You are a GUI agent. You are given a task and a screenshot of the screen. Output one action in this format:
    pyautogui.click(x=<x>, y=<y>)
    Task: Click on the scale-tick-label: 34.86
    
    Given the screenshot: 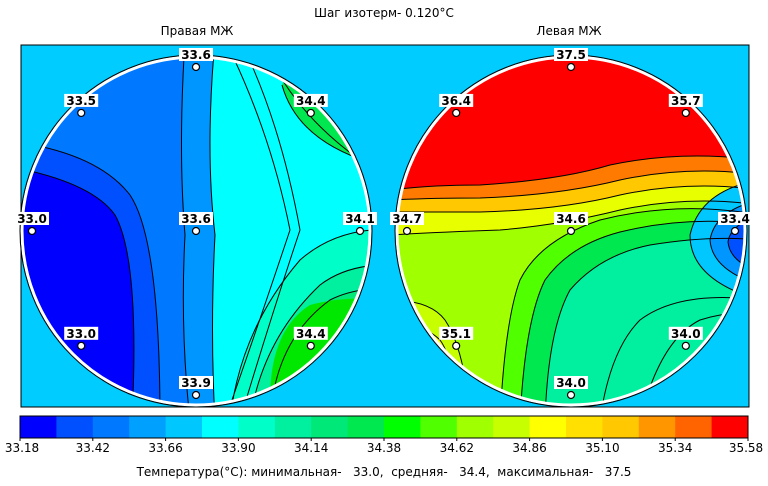 What is the action you would take?
    pyautogui.click(x=529, y=448)
    